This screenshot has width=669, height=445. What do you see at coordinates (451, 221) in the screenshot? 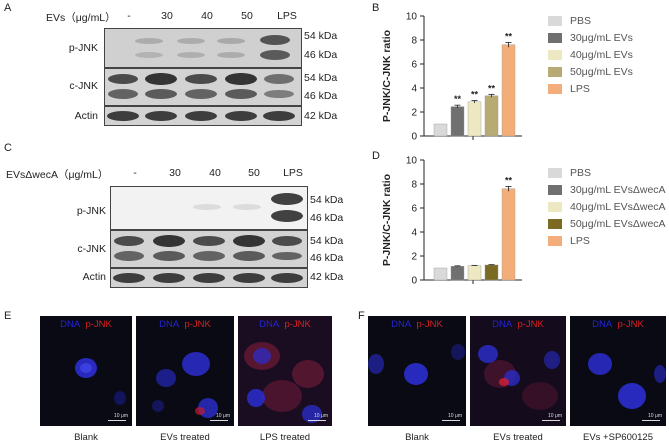
I see `chart-d: 0 2 4 6 8 10 P-JNK/C-JNK ratio **` at bounding box center [451, 221].